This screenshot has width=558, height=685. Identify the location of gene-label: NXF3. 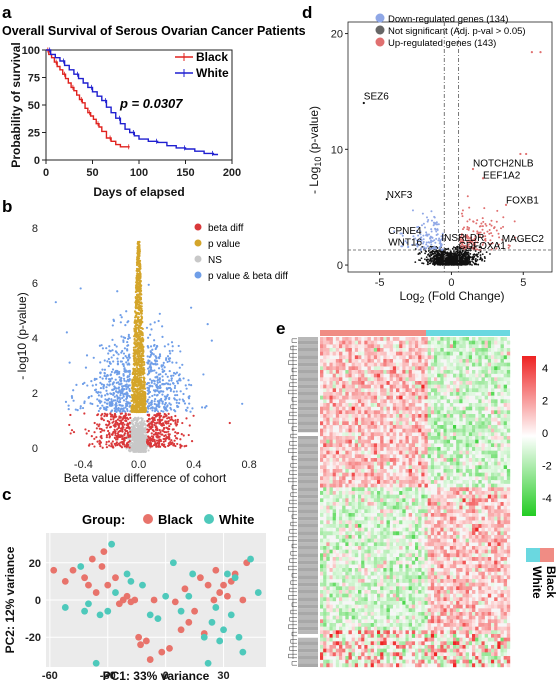
(400, 195).